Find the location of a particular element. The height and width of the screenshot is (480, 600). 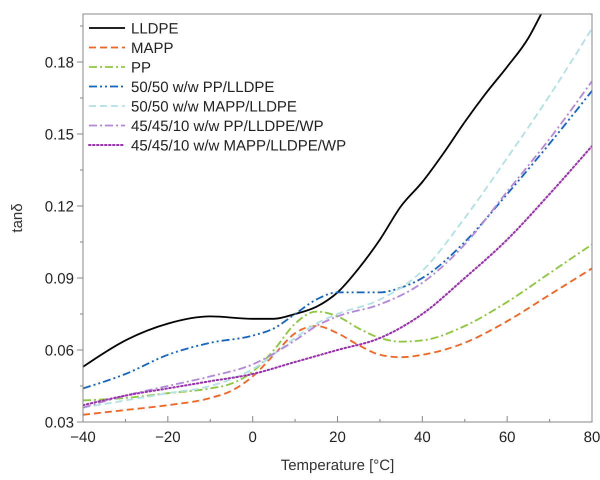

x-tick-label: 40 is located at coordinates (422, 437).